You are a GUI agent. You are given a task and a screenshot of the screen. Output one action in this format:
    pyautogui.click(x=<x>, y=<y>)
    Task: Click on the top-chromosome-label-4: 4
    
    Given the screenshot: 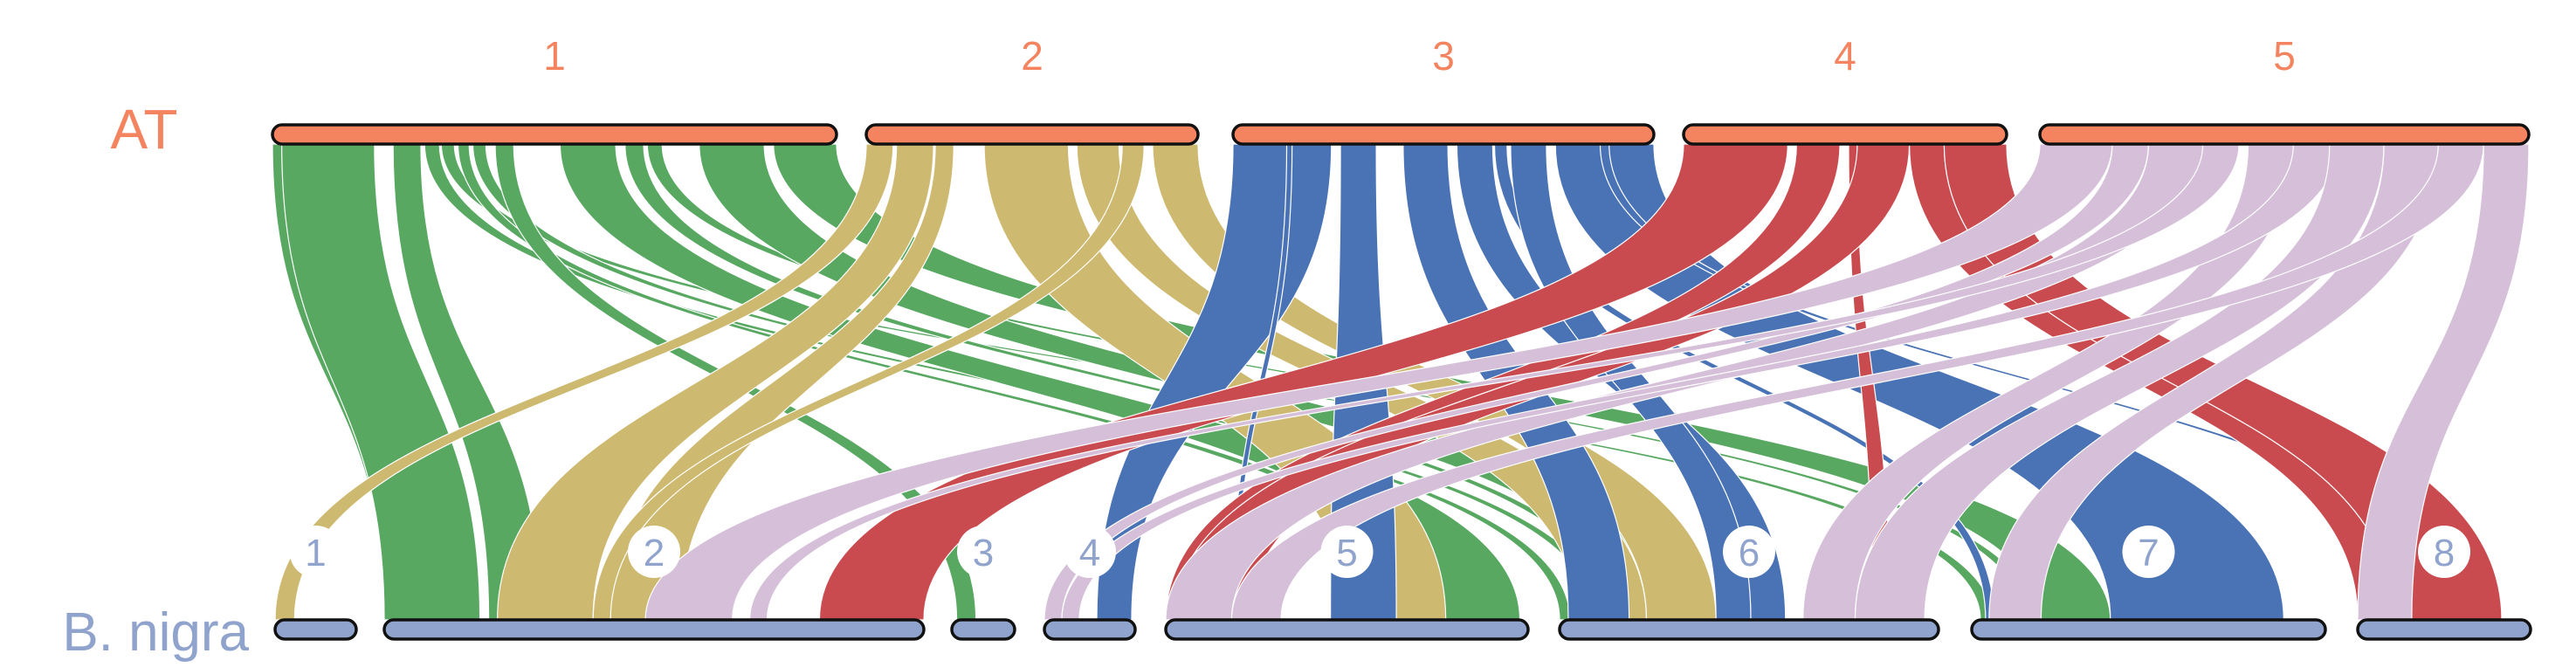 What is the action you would take?
    pyautogui.click(x=1845, y=56)
    